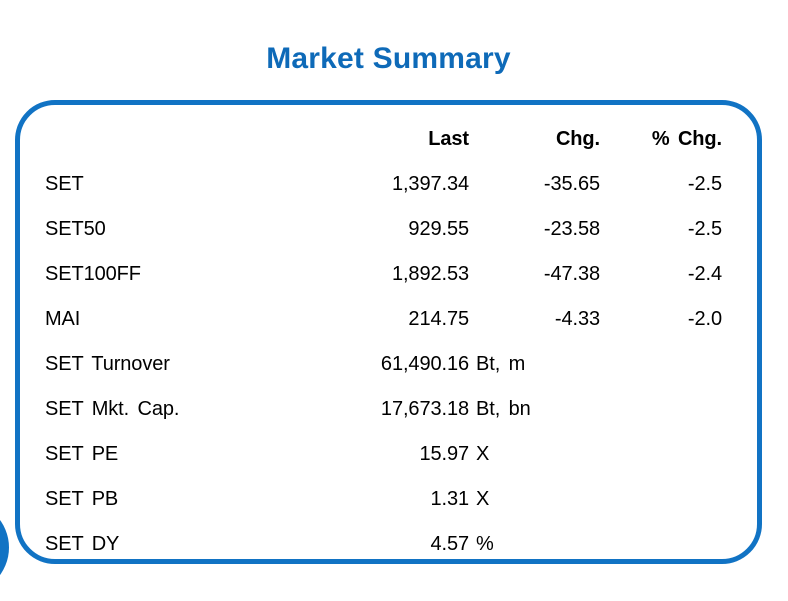 This screenshot has height=601, width=788. What do you see at coordinates (449, 544) in the screenshot?
I see `last-value: 4.57` at bounding box center [449, 544].